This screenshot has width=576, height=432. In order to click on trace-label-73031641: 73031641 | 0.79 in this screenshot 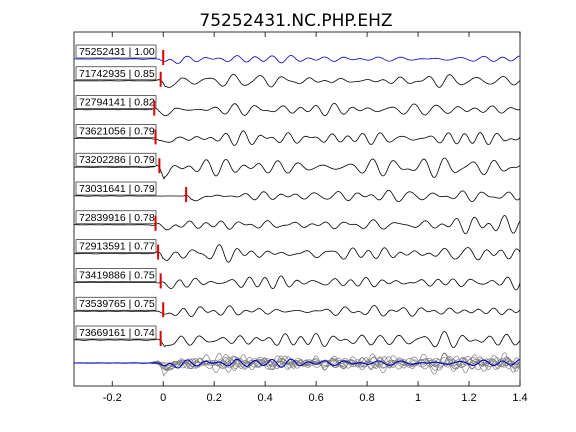, I will do `click(117, 189)`.